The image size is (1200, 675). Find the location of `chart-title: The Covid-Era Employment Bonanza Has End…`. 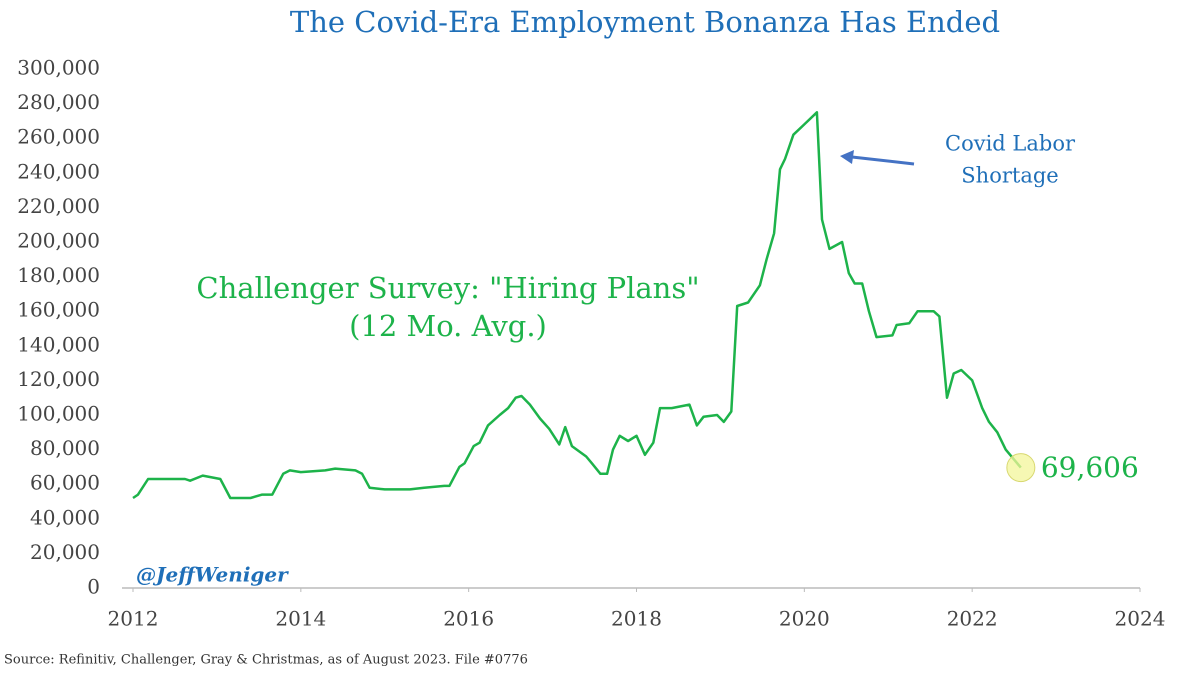

chart-title: The Covid-Era Employment Bonanza Has End… is located at coordinates (645, 22).